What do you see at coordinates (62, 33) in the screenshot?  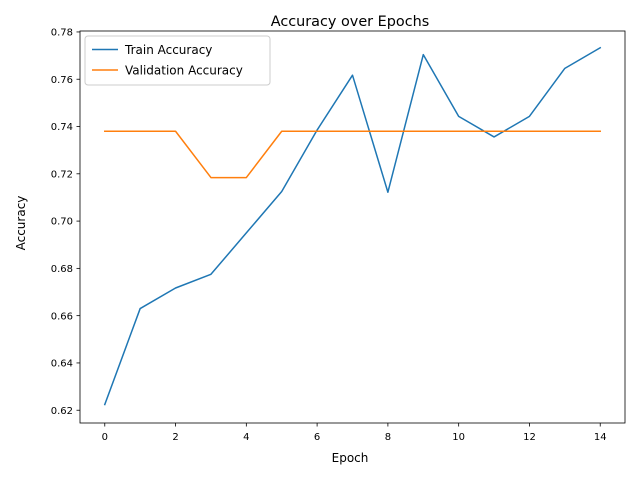 I see `y-tick-label: 0.78` at bounding box center [62, 33].